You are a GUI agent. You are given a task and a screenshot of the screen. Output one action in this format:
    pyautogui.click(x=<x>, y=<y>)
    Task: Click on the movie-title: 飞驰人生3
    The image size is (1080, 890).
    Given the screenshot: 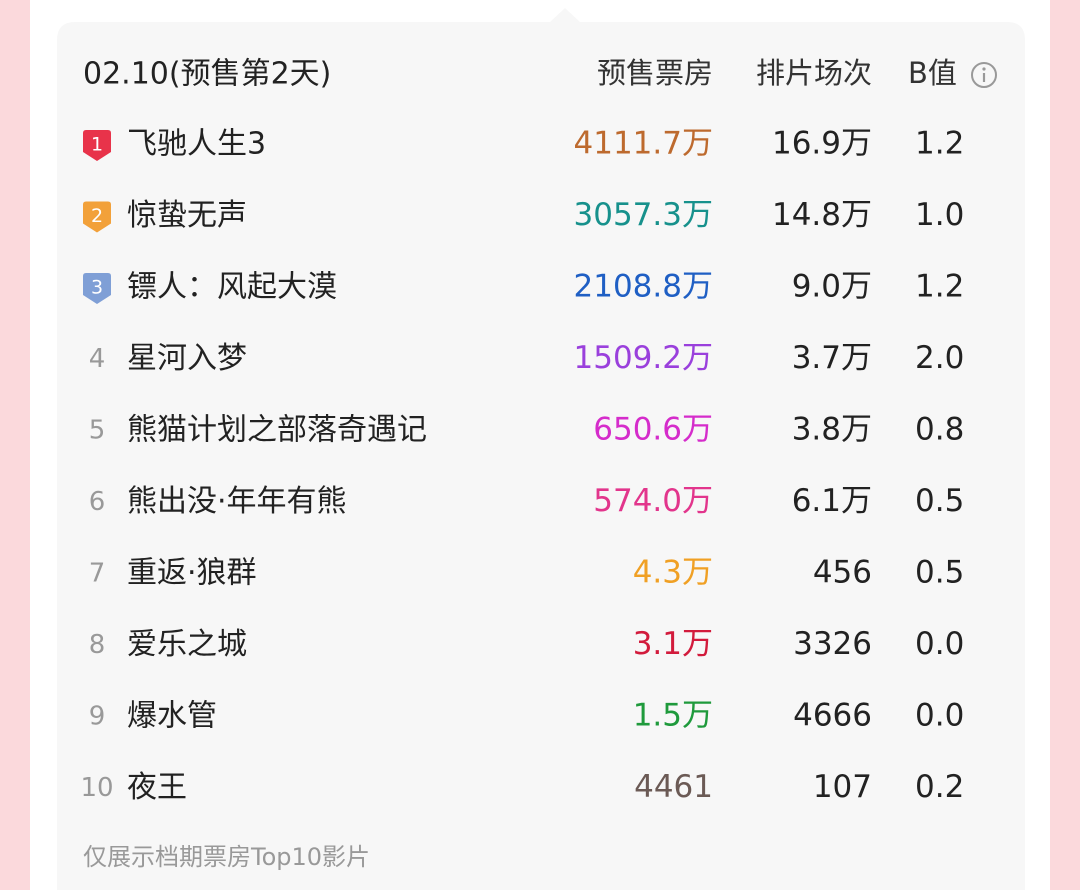 What is the action you would take?
    pyautogui.click(x=196, y=144)
    